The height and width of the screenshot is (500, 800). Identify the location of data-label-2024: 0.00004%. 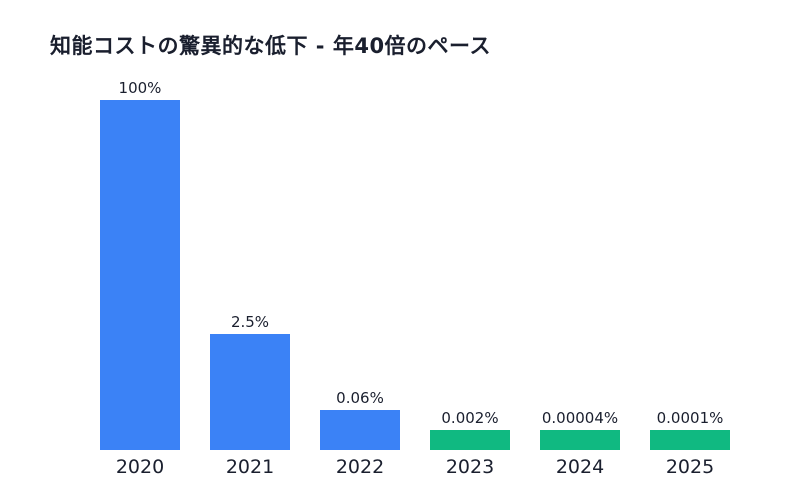
(580, 418).